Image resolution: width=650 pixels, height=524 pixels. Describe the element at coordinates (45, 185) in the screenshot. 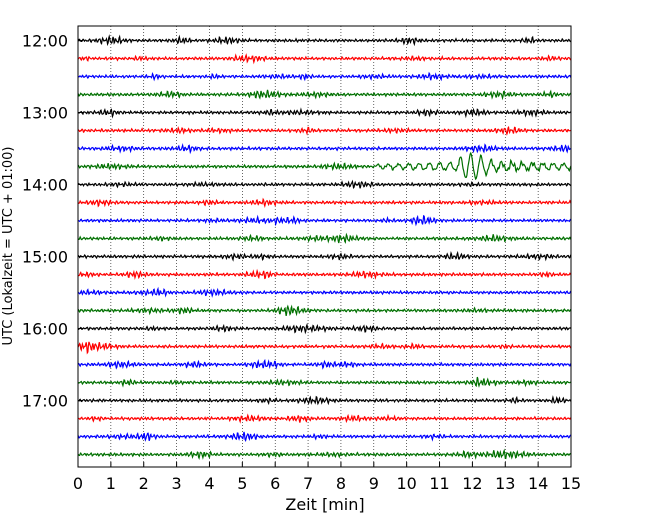

I see `y-tick-label: 14:00` at that location.